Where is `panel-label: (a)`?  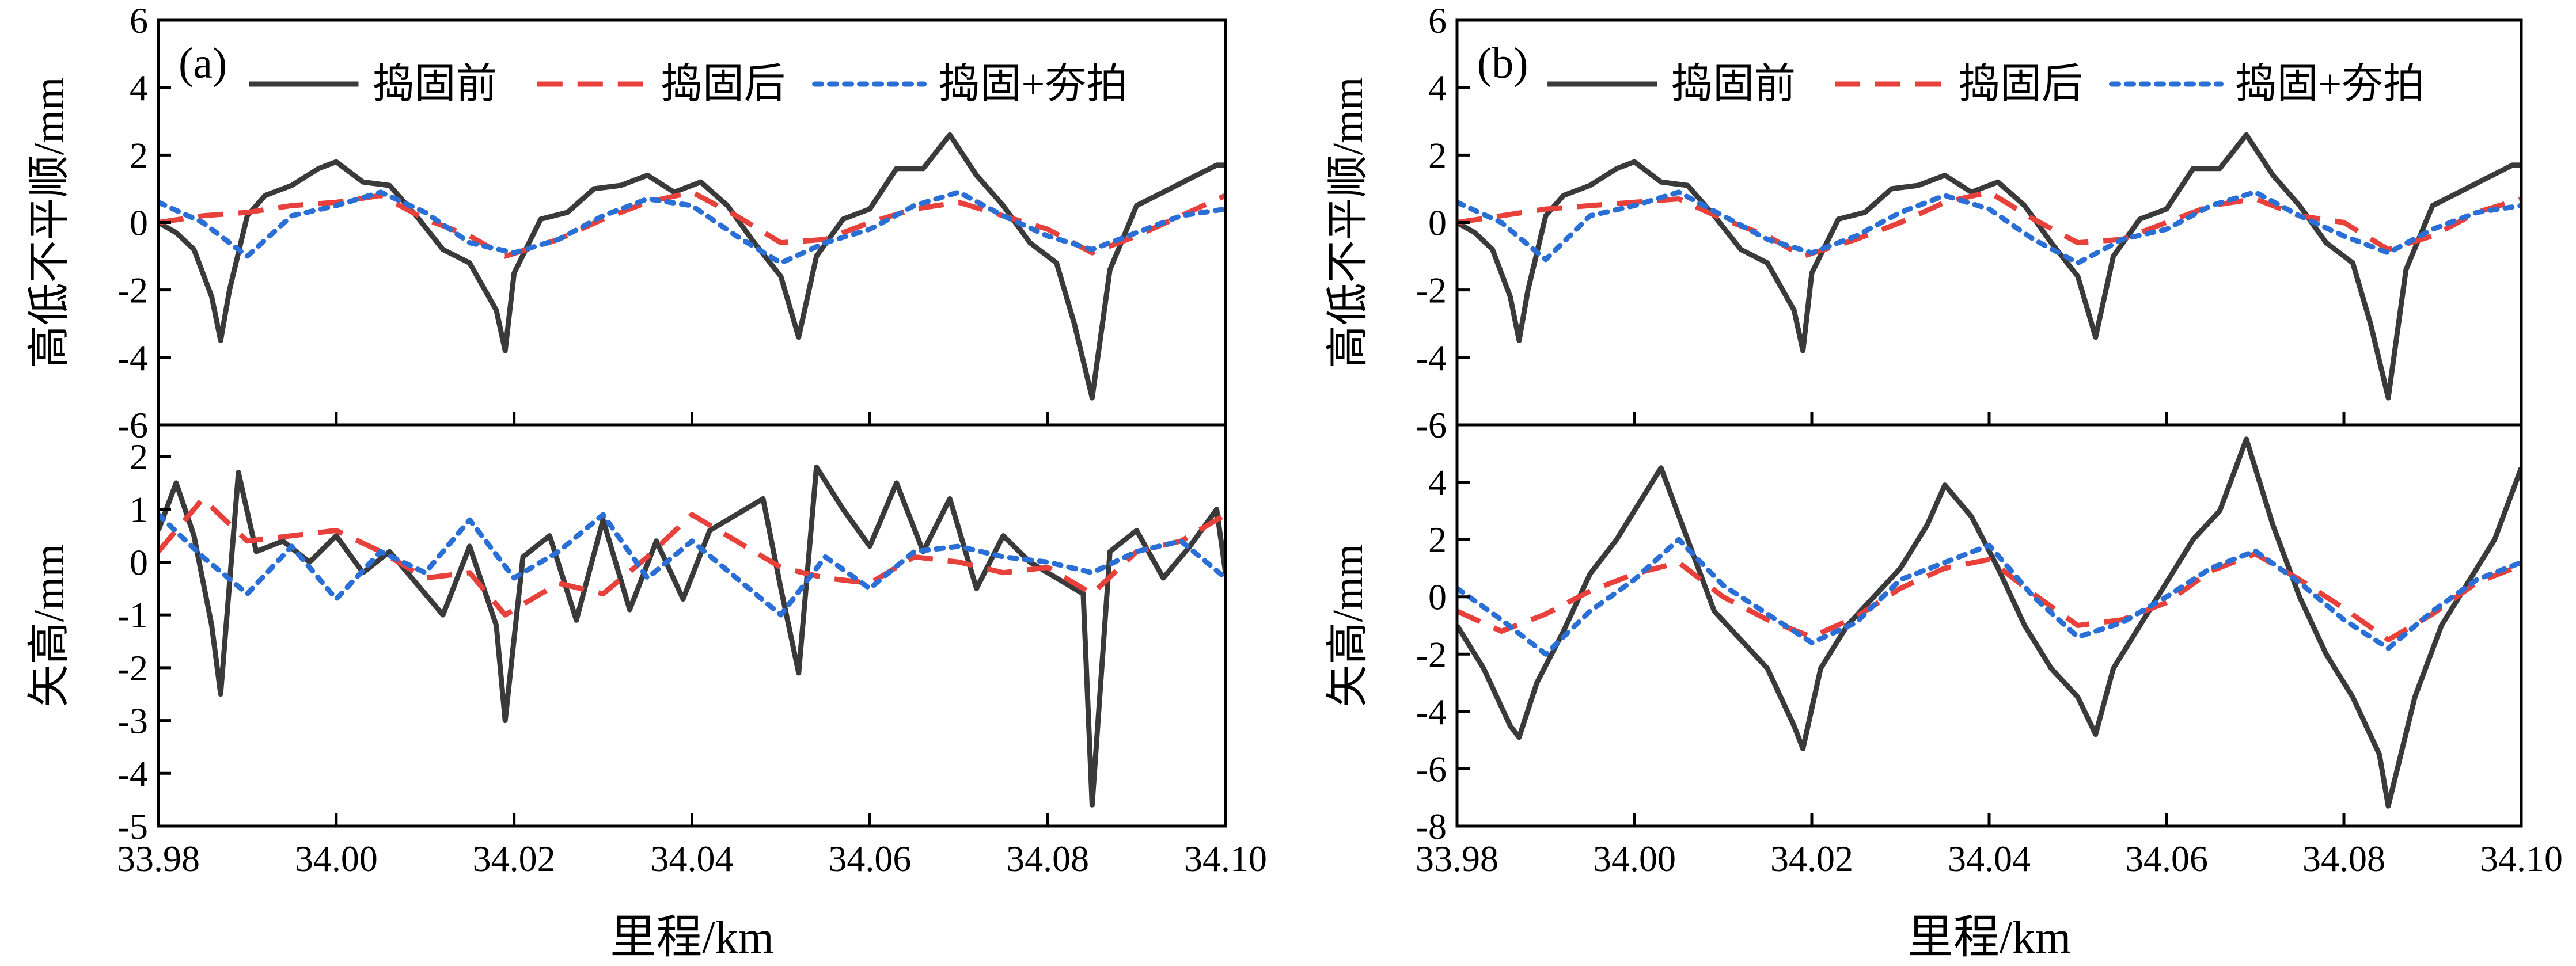 panel-label: (a) is located at coordinates (203, 63).